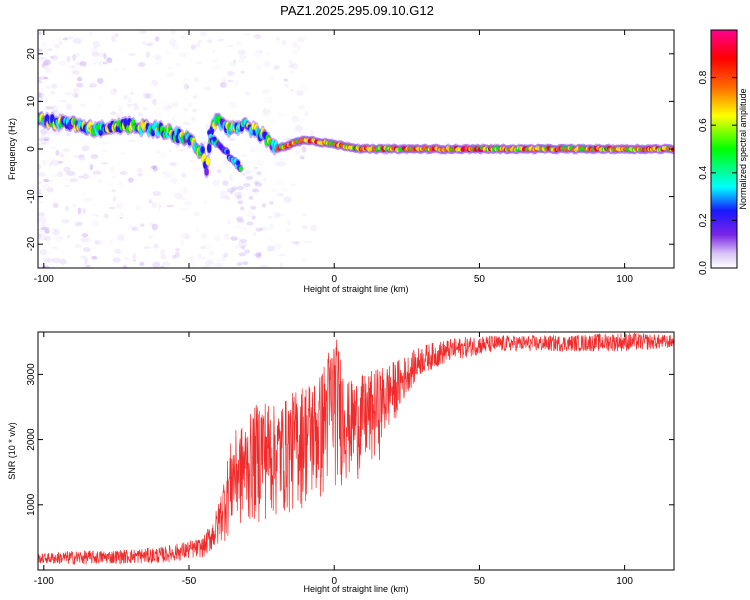 This screenshot has height=600, width=750. Describe the element at coordinates (480, 279) in the screenshot. I see `spectrogram-x-tick-label: 50` at that location.